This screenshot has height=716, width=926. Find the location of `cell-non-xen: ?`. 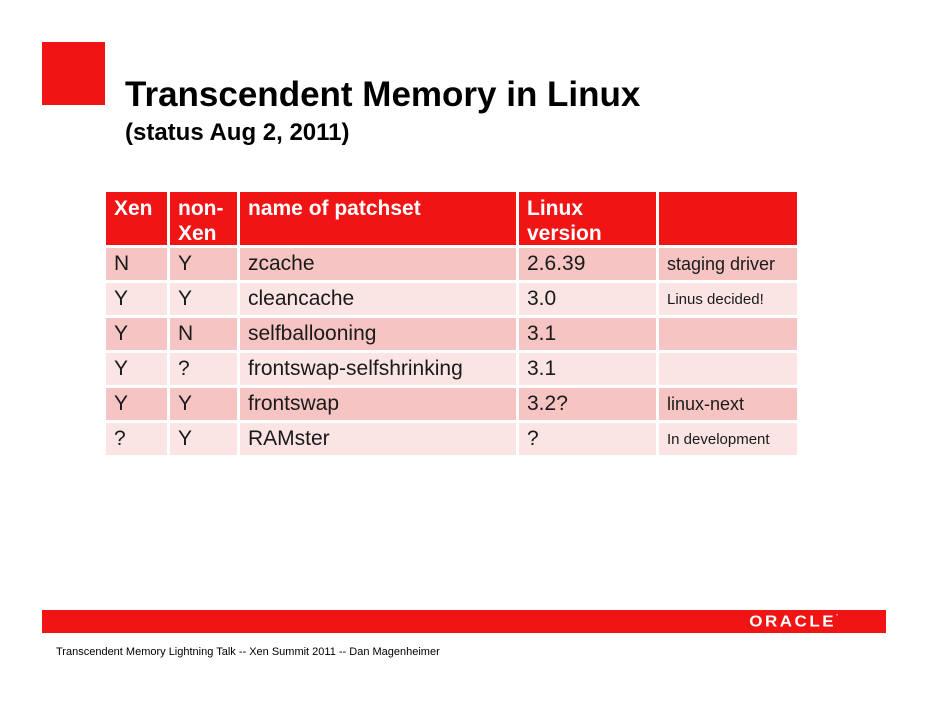

cell-non-xen: ? is located at coordinates (203, 369).